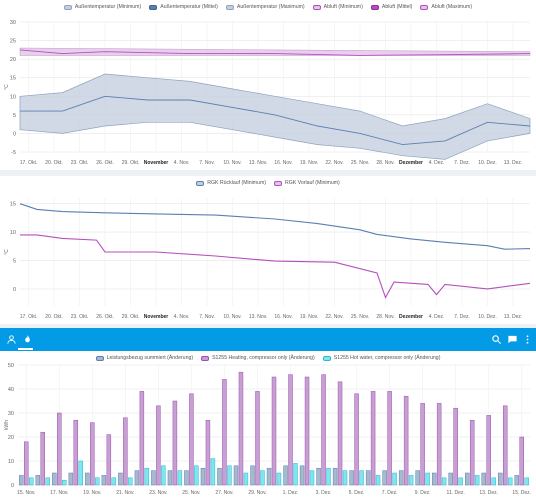 This screenshot has width=536, height=500. I want to click on search-icon, so click(496, 339).